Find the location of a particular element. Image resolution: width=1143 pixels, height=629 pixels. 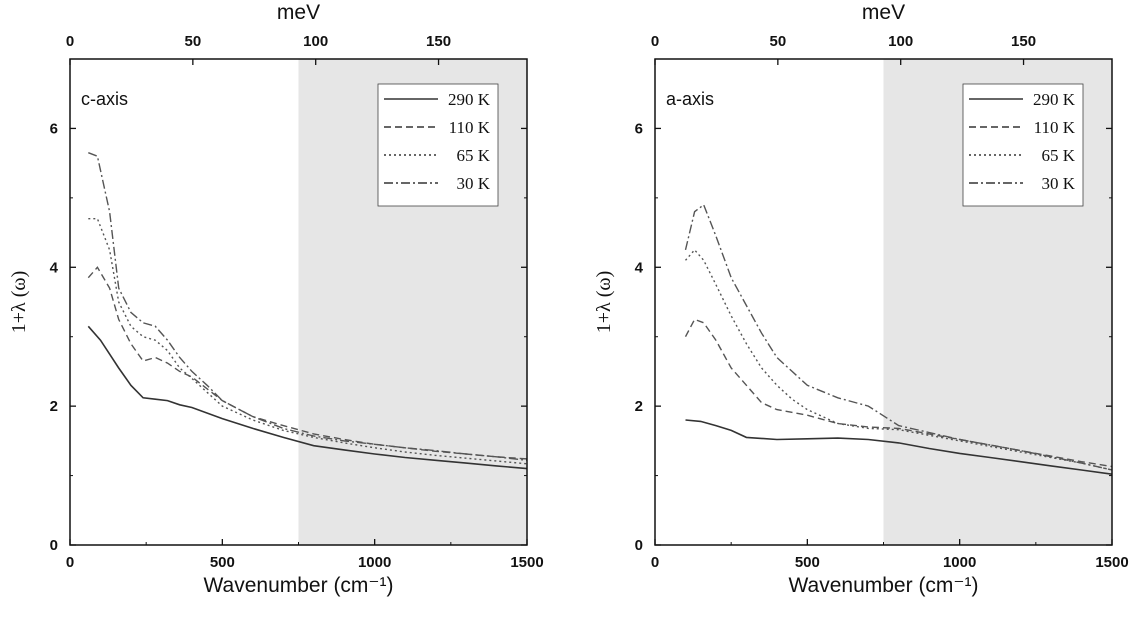

series-line-65k is located at coordinates (898, 359).